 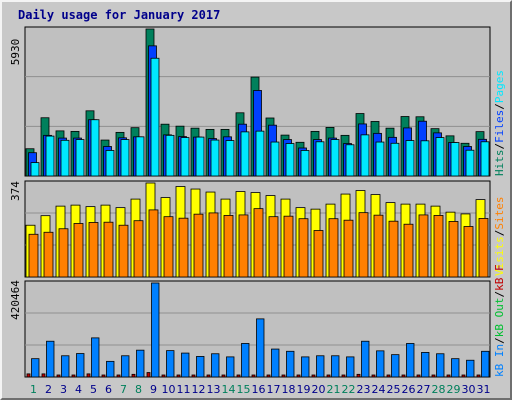 I want to click on chart-title: Daily usage for January 2017, so click(x=119, y=15).